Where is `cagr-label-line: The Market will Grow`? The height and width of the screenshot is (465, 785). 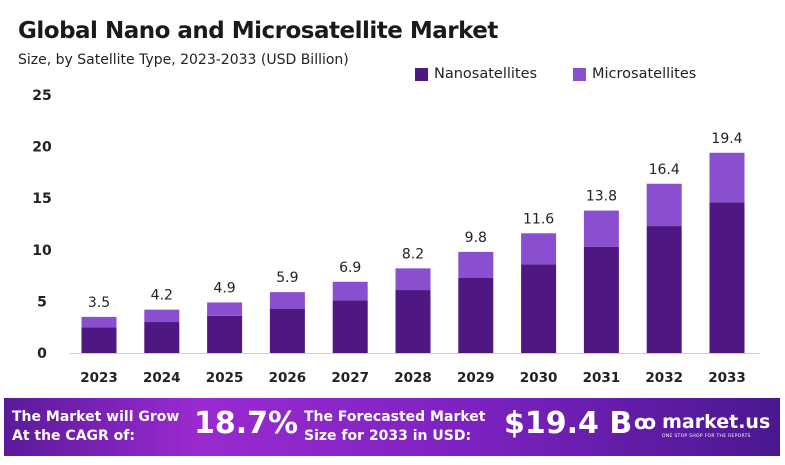 cagr-label-line: The Market will Grow is located at coordinates (96, 417).